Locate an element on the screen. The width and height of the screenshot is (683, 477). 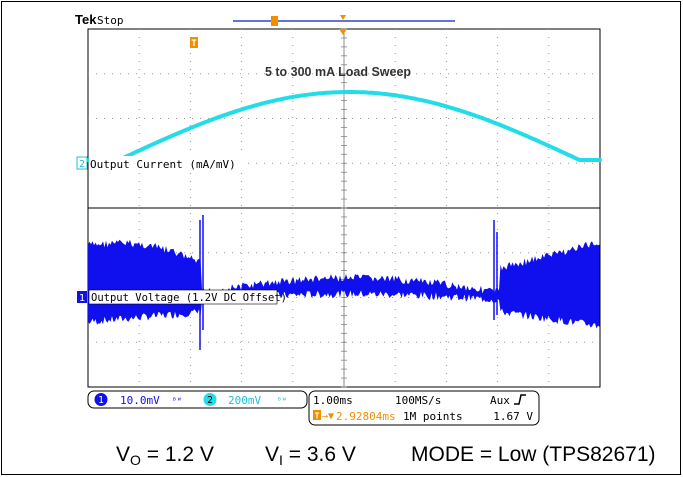
channel-2-label: Output Current (mA/mV) is located at coordinates (163, 164).